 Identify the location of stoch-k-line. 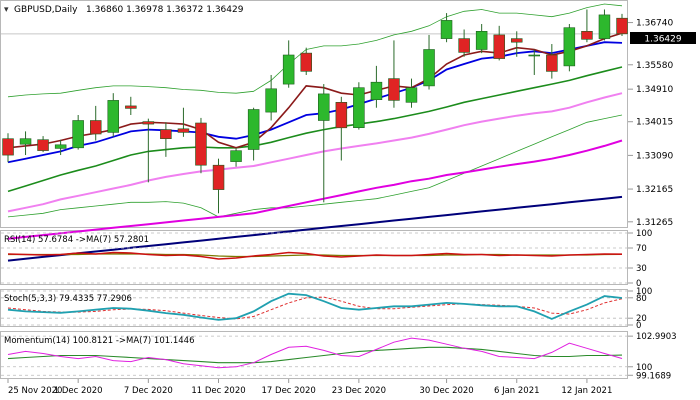
(315, 306).